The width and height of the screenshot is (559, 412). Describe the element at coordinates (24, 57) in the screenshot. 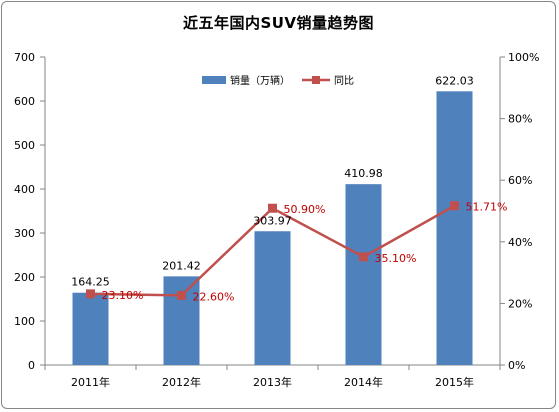

I see `y-left-tick-label: 700` at that location.